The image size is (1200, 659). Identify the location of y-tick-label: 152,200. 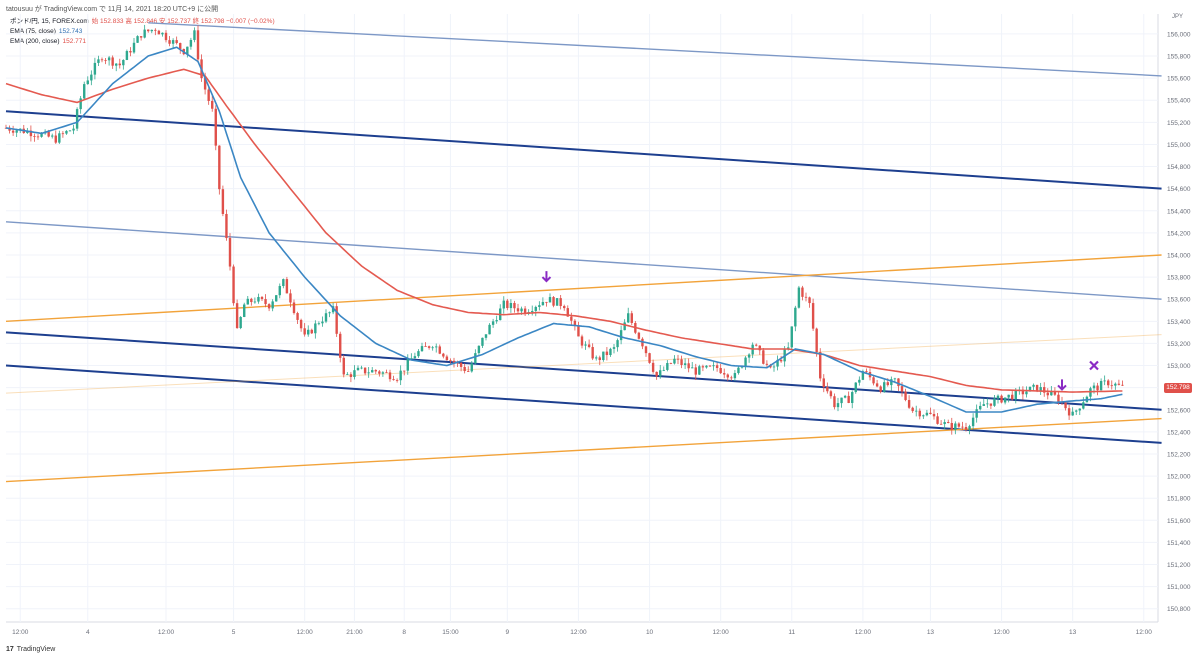
(1179, 454).